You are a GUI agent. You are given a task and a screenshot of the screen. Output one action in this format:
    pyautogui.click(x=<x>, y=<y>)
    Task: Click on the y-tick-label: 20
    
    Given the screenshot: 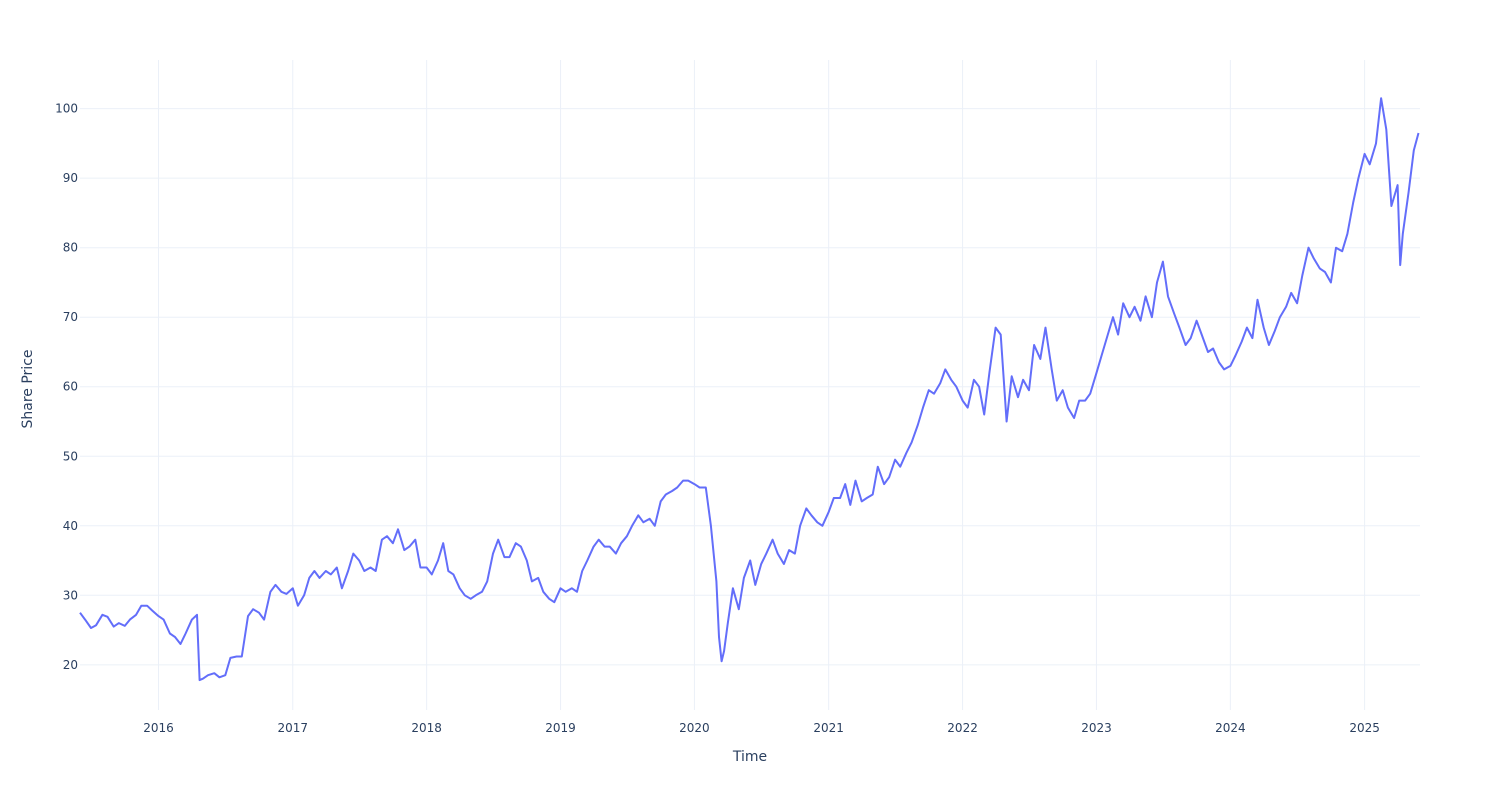 What is the action you would take?
    pyautogui.click(x=70, y=665)
    